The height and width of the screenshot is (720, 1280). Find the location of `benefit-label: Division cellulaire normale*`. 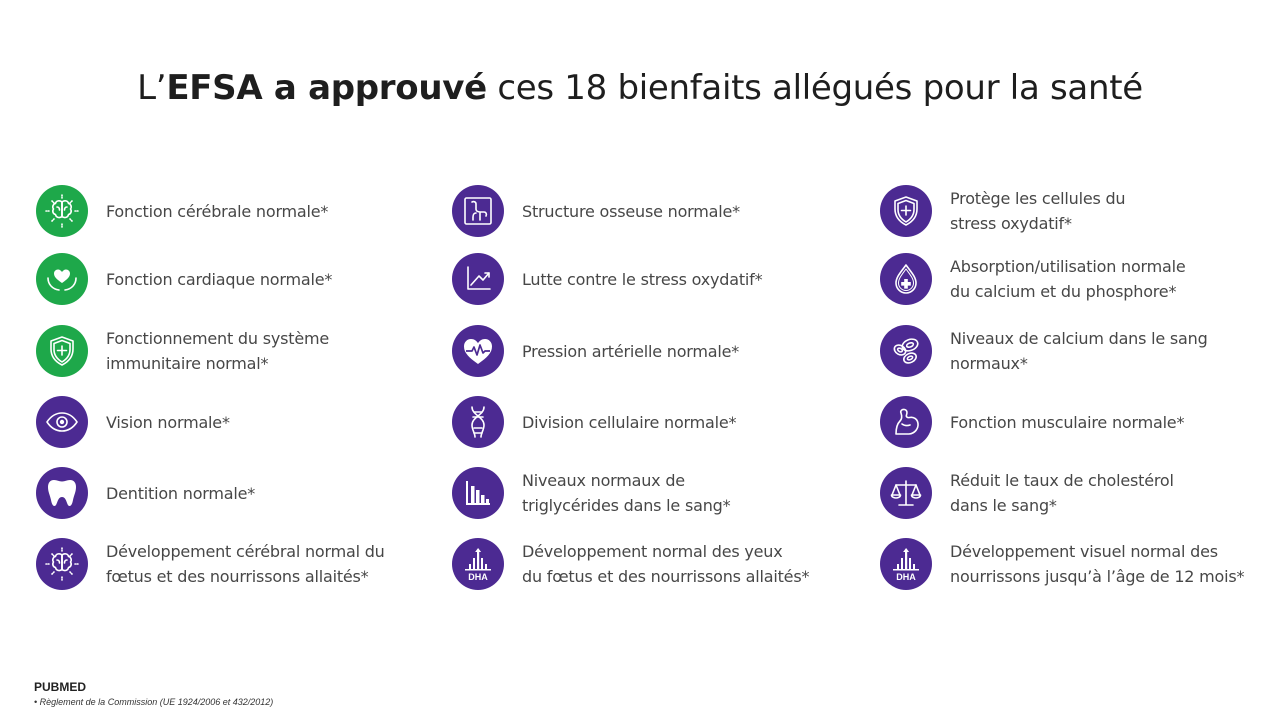

benefit-label: Division cellulaire normale* is located at coordinates (629, 422).